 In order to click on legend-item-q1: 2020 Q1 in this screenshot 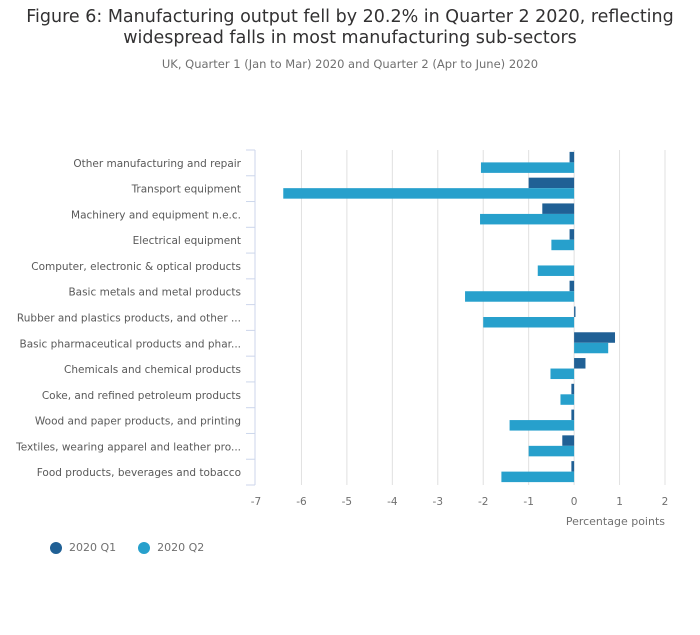, I will do `click(83, 547)`.